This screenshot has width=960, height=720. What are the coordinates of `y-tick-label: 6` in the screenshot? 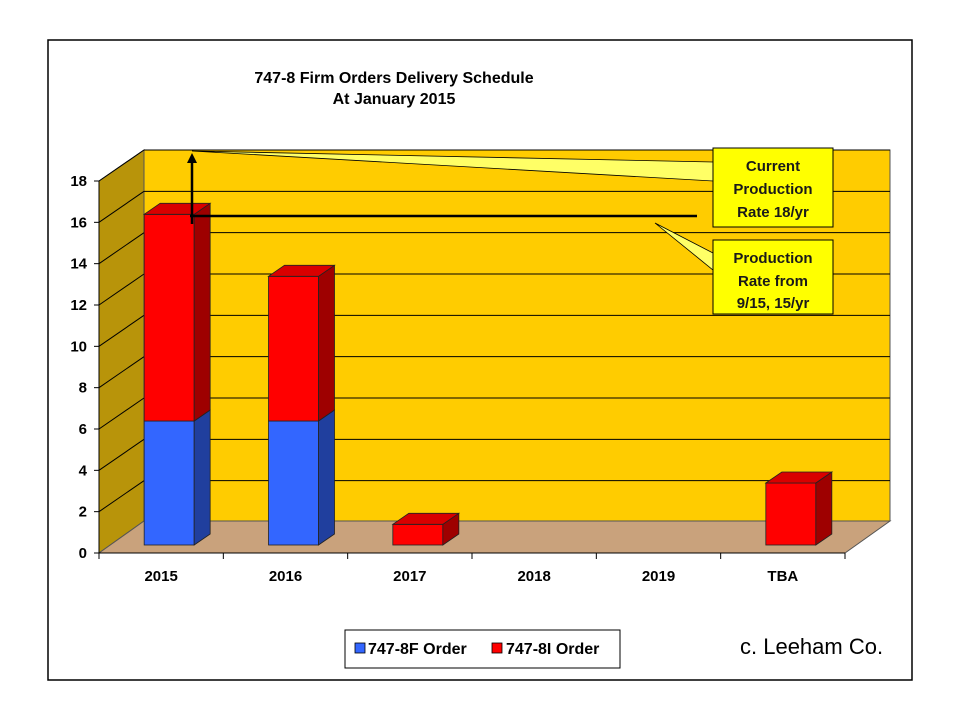 It's located at (83, 429).